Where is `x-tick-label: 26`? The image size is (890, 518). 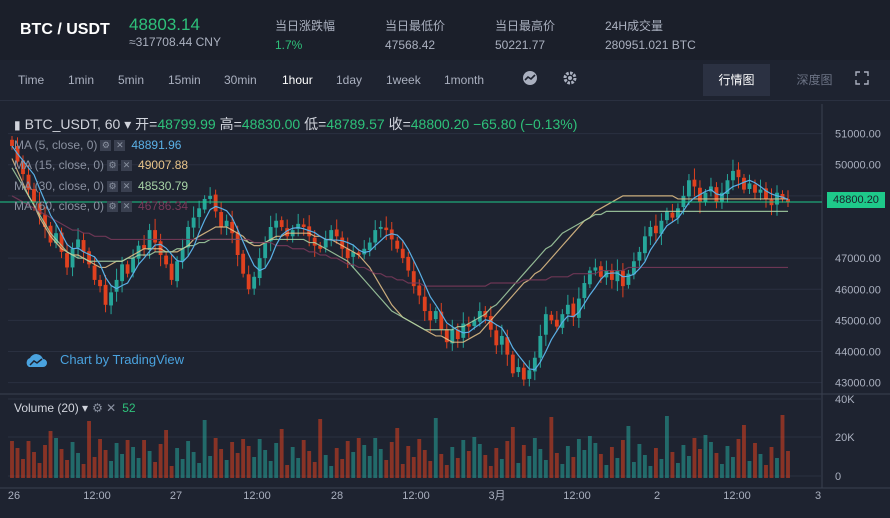
x-tick-label: 26 is located at coordinates (14, 496).